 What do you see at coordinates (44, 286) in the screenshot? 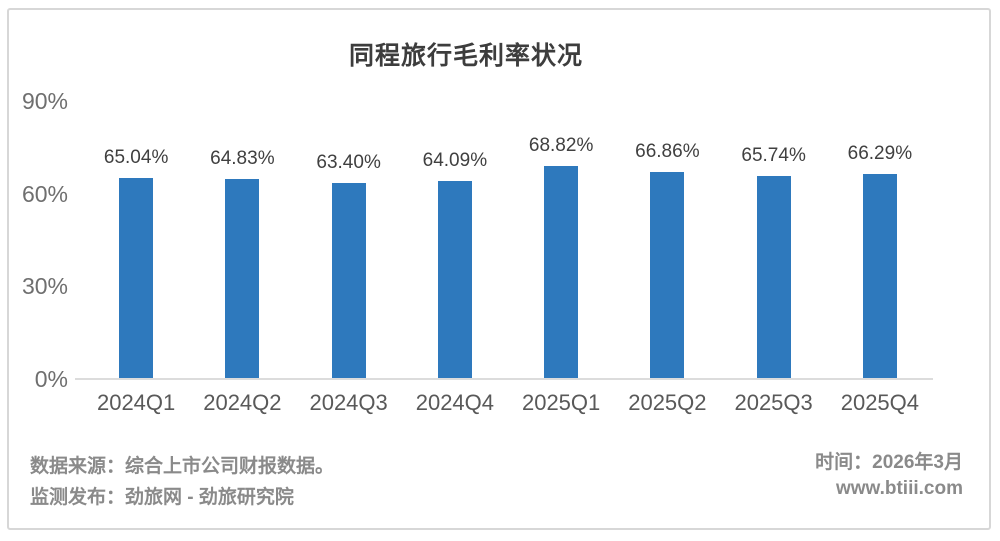
I see `y-axis-tick-label: 30%` at bounding box center [44, 286].